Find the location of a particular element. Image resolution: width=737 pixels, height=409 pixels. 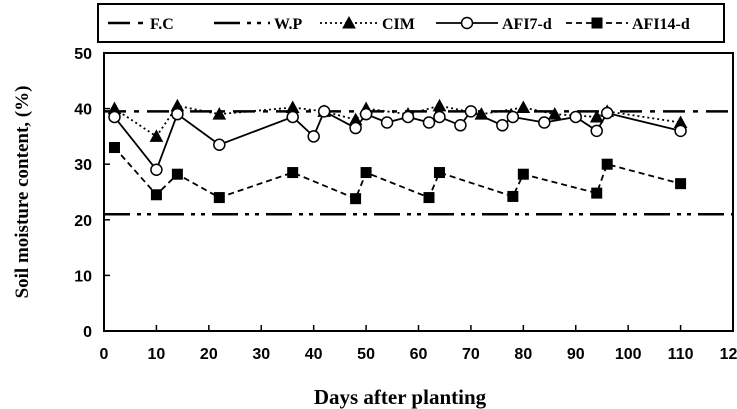

y-tick-label: 10 is located at coordinates (83, 276).